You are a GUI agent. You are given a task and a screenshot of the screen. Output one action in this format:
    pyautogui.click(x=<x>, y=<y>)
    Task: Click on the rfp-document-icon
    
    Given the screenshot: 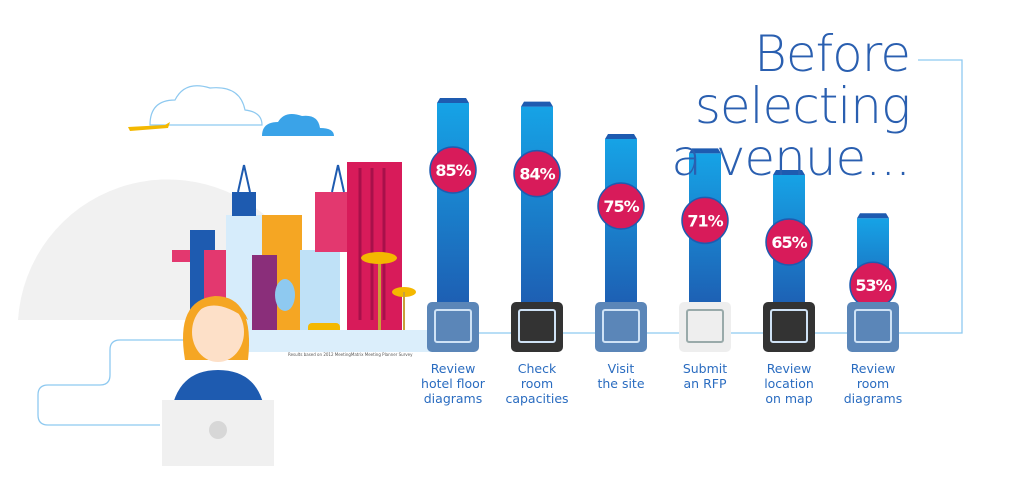 What is the action you would take?
    pyautogui.click(x=705, y=327)
    